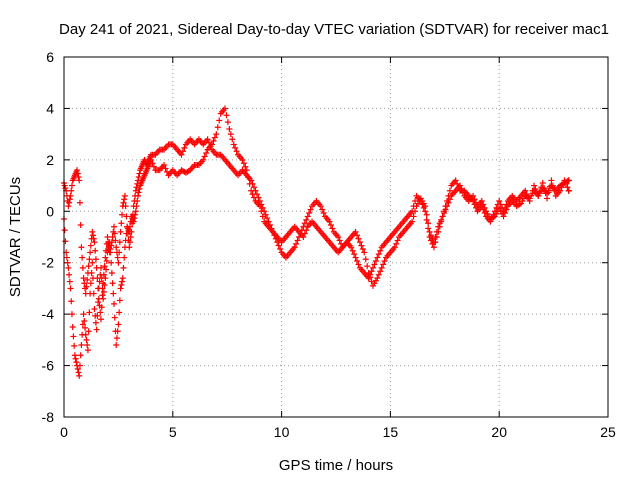 Image resolution: width=640 pixels, height=480 pixels. What do you see at coordinates (50, 108) in the screenshot?
I see `y-tick-label: 4` at bounding box center [50, 108].